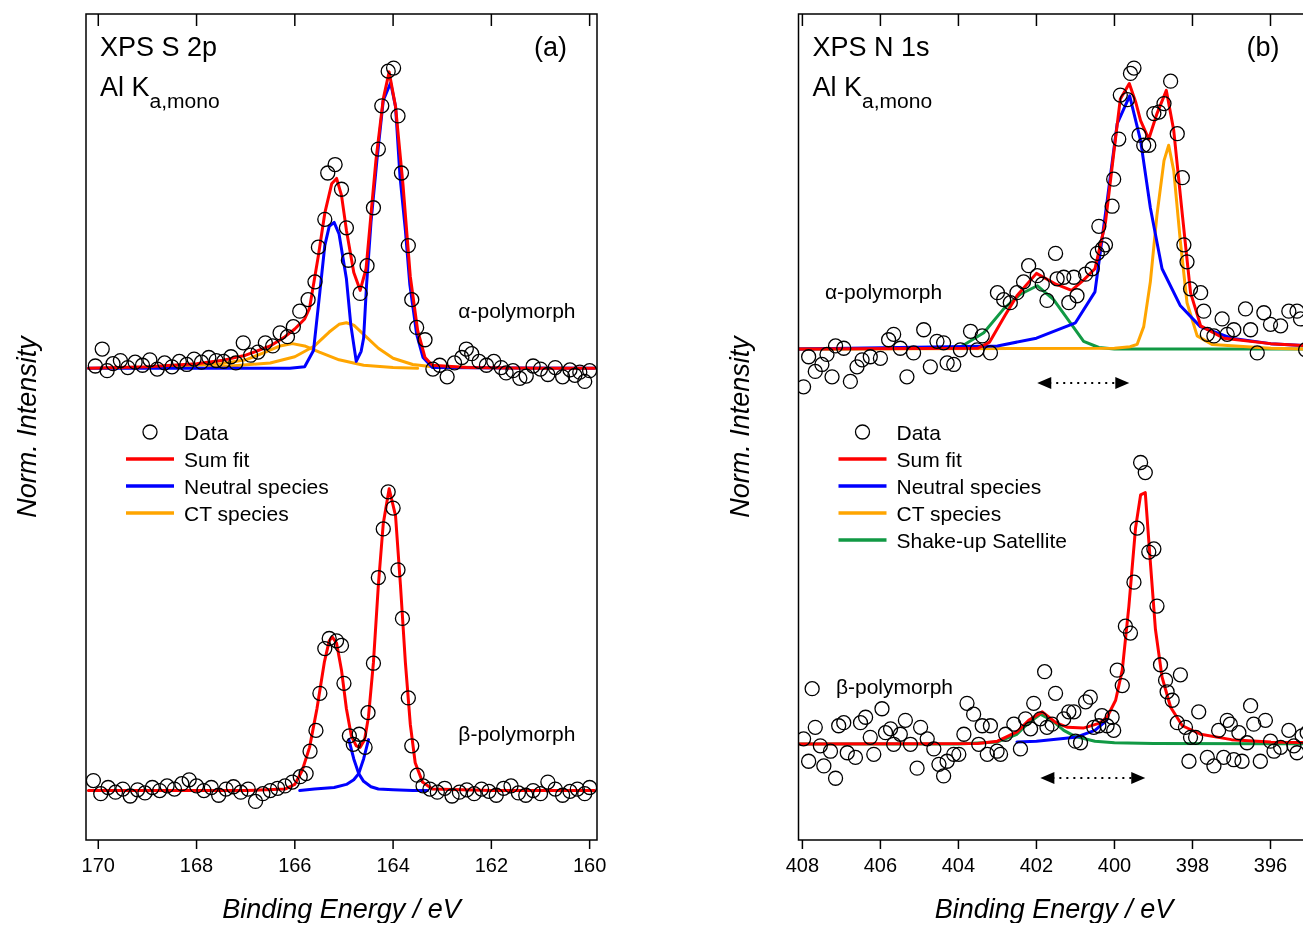 This screenshot has width=1311, height=931. What do you see at coordinates (1263, 47) in the screenshot?
I see `text: (b)` at bounding box center [1263, 47].